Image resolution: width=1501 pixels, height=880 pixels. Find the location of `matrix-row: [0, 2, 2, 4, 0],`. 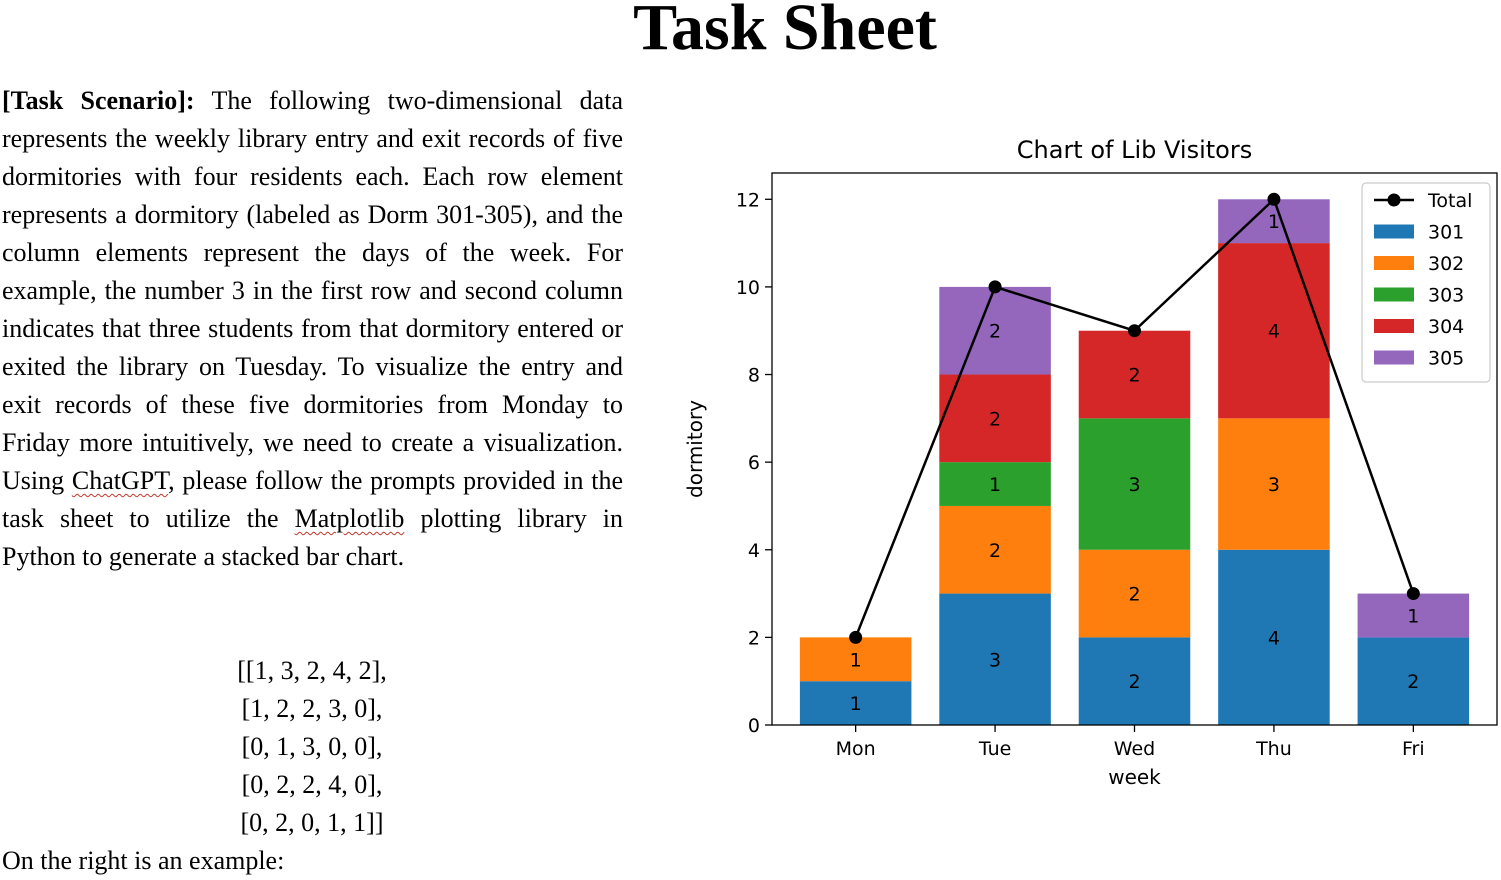

matrix-row: [0, 2, 2, 4, 0], is located at coordinates (312, 784).